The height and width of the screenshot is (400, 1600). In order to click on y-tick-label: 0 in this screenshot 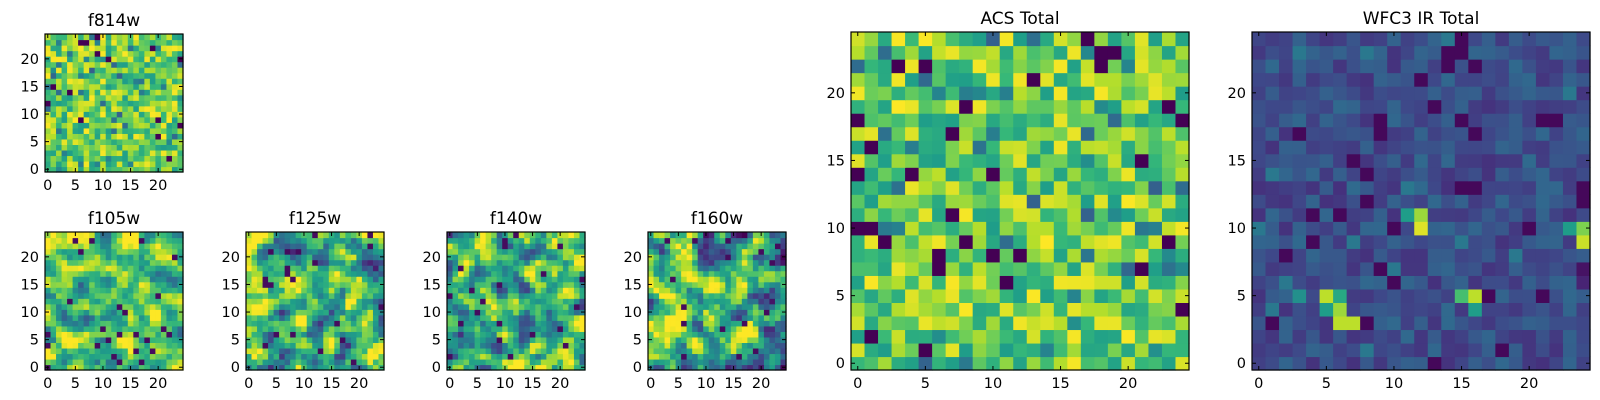, I will do `click(436, 368)`.